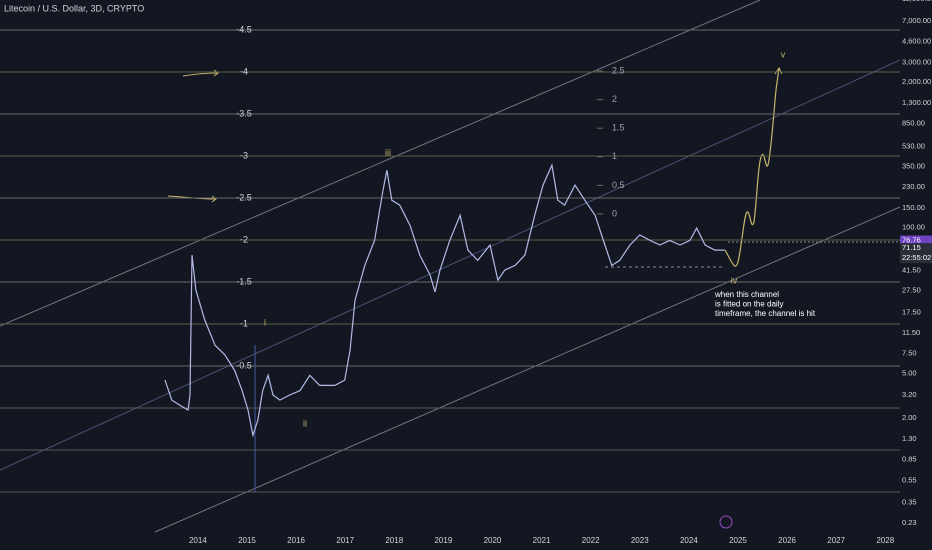 The width and height of the screenshot is (932, 550). I want to click on x-tick-label: 2016, so click(296, 540).